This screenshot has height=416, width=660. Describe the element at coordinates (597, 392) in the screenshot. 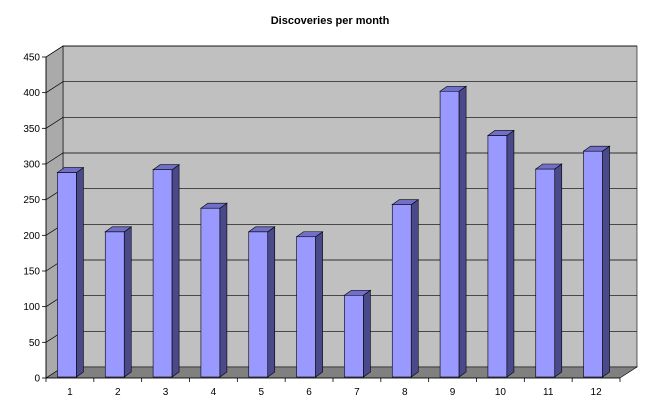

I see `x-tick-label: 12` at that location.